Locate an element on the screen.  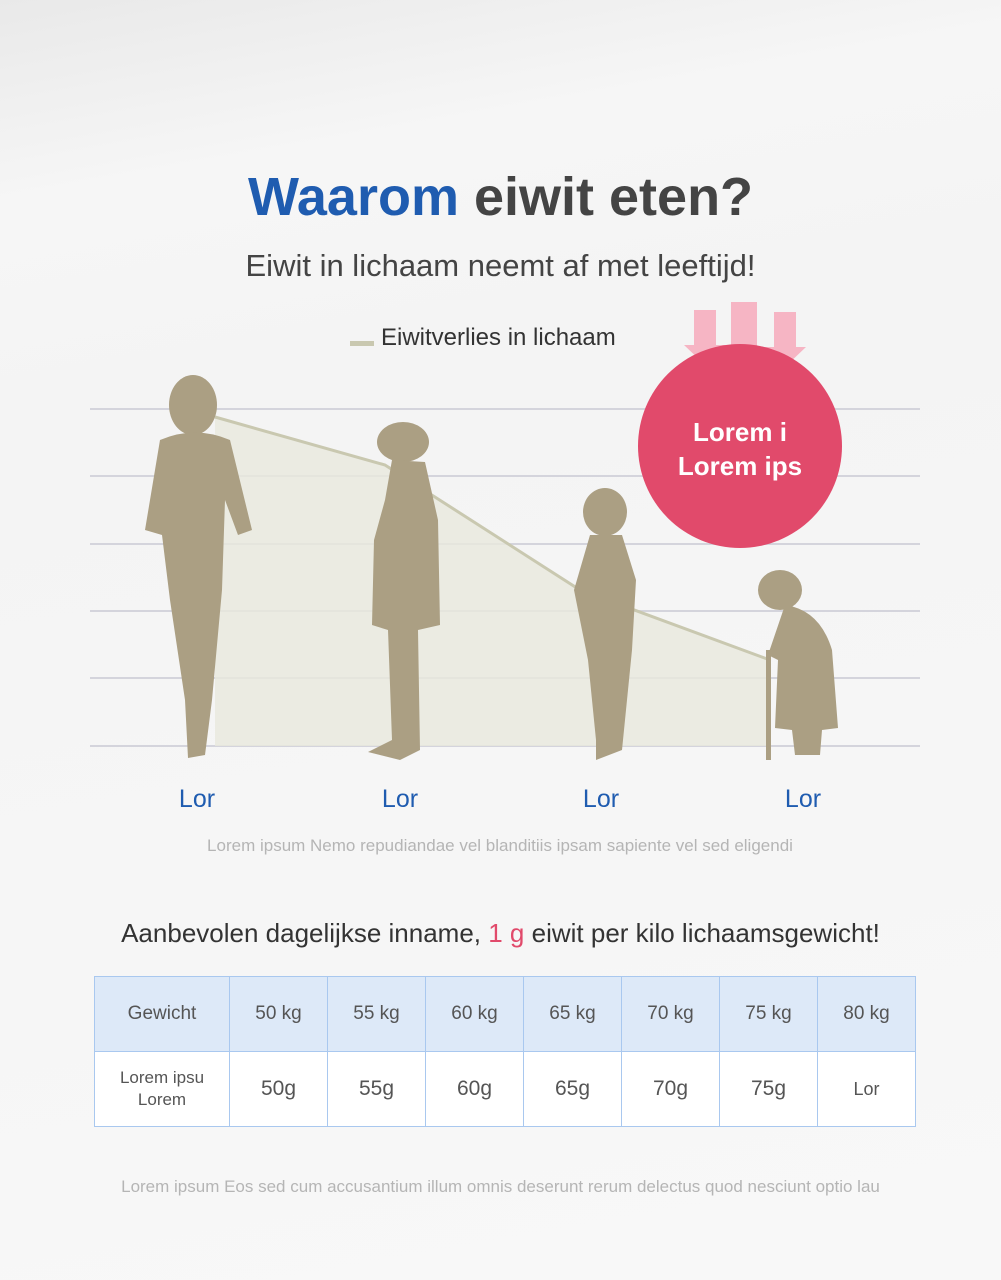
header-cell: 65 kg is located at coordinates (572, 1014).